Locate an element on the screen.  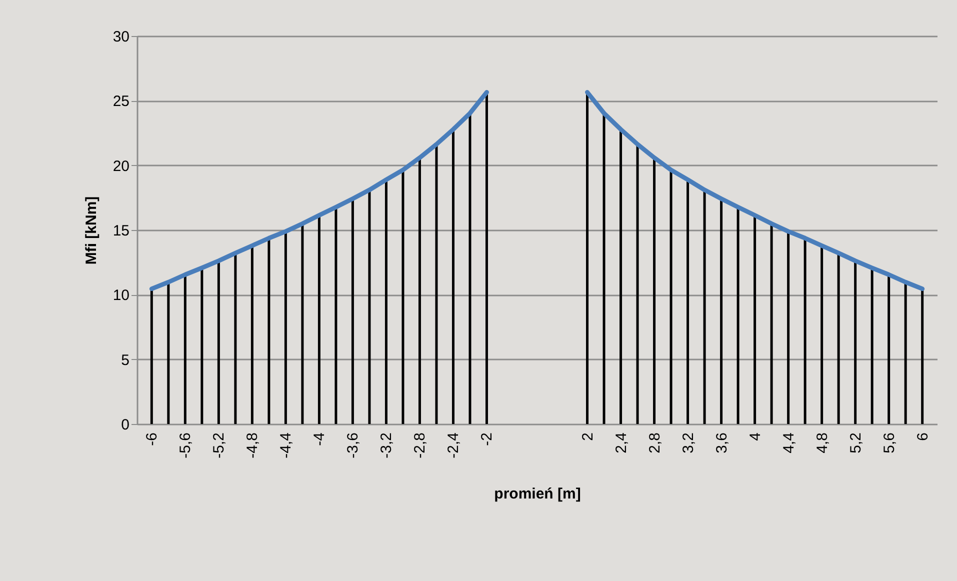
x-tick-label: -5,2 is located at coordinates (219, 445).